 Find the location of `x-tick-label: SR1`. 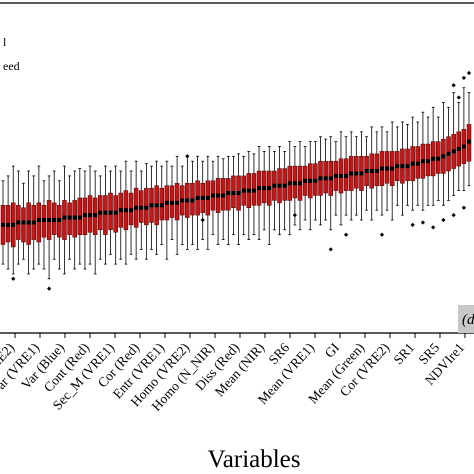

x-tick-label: SR1 is located at coordinates (404, 353).